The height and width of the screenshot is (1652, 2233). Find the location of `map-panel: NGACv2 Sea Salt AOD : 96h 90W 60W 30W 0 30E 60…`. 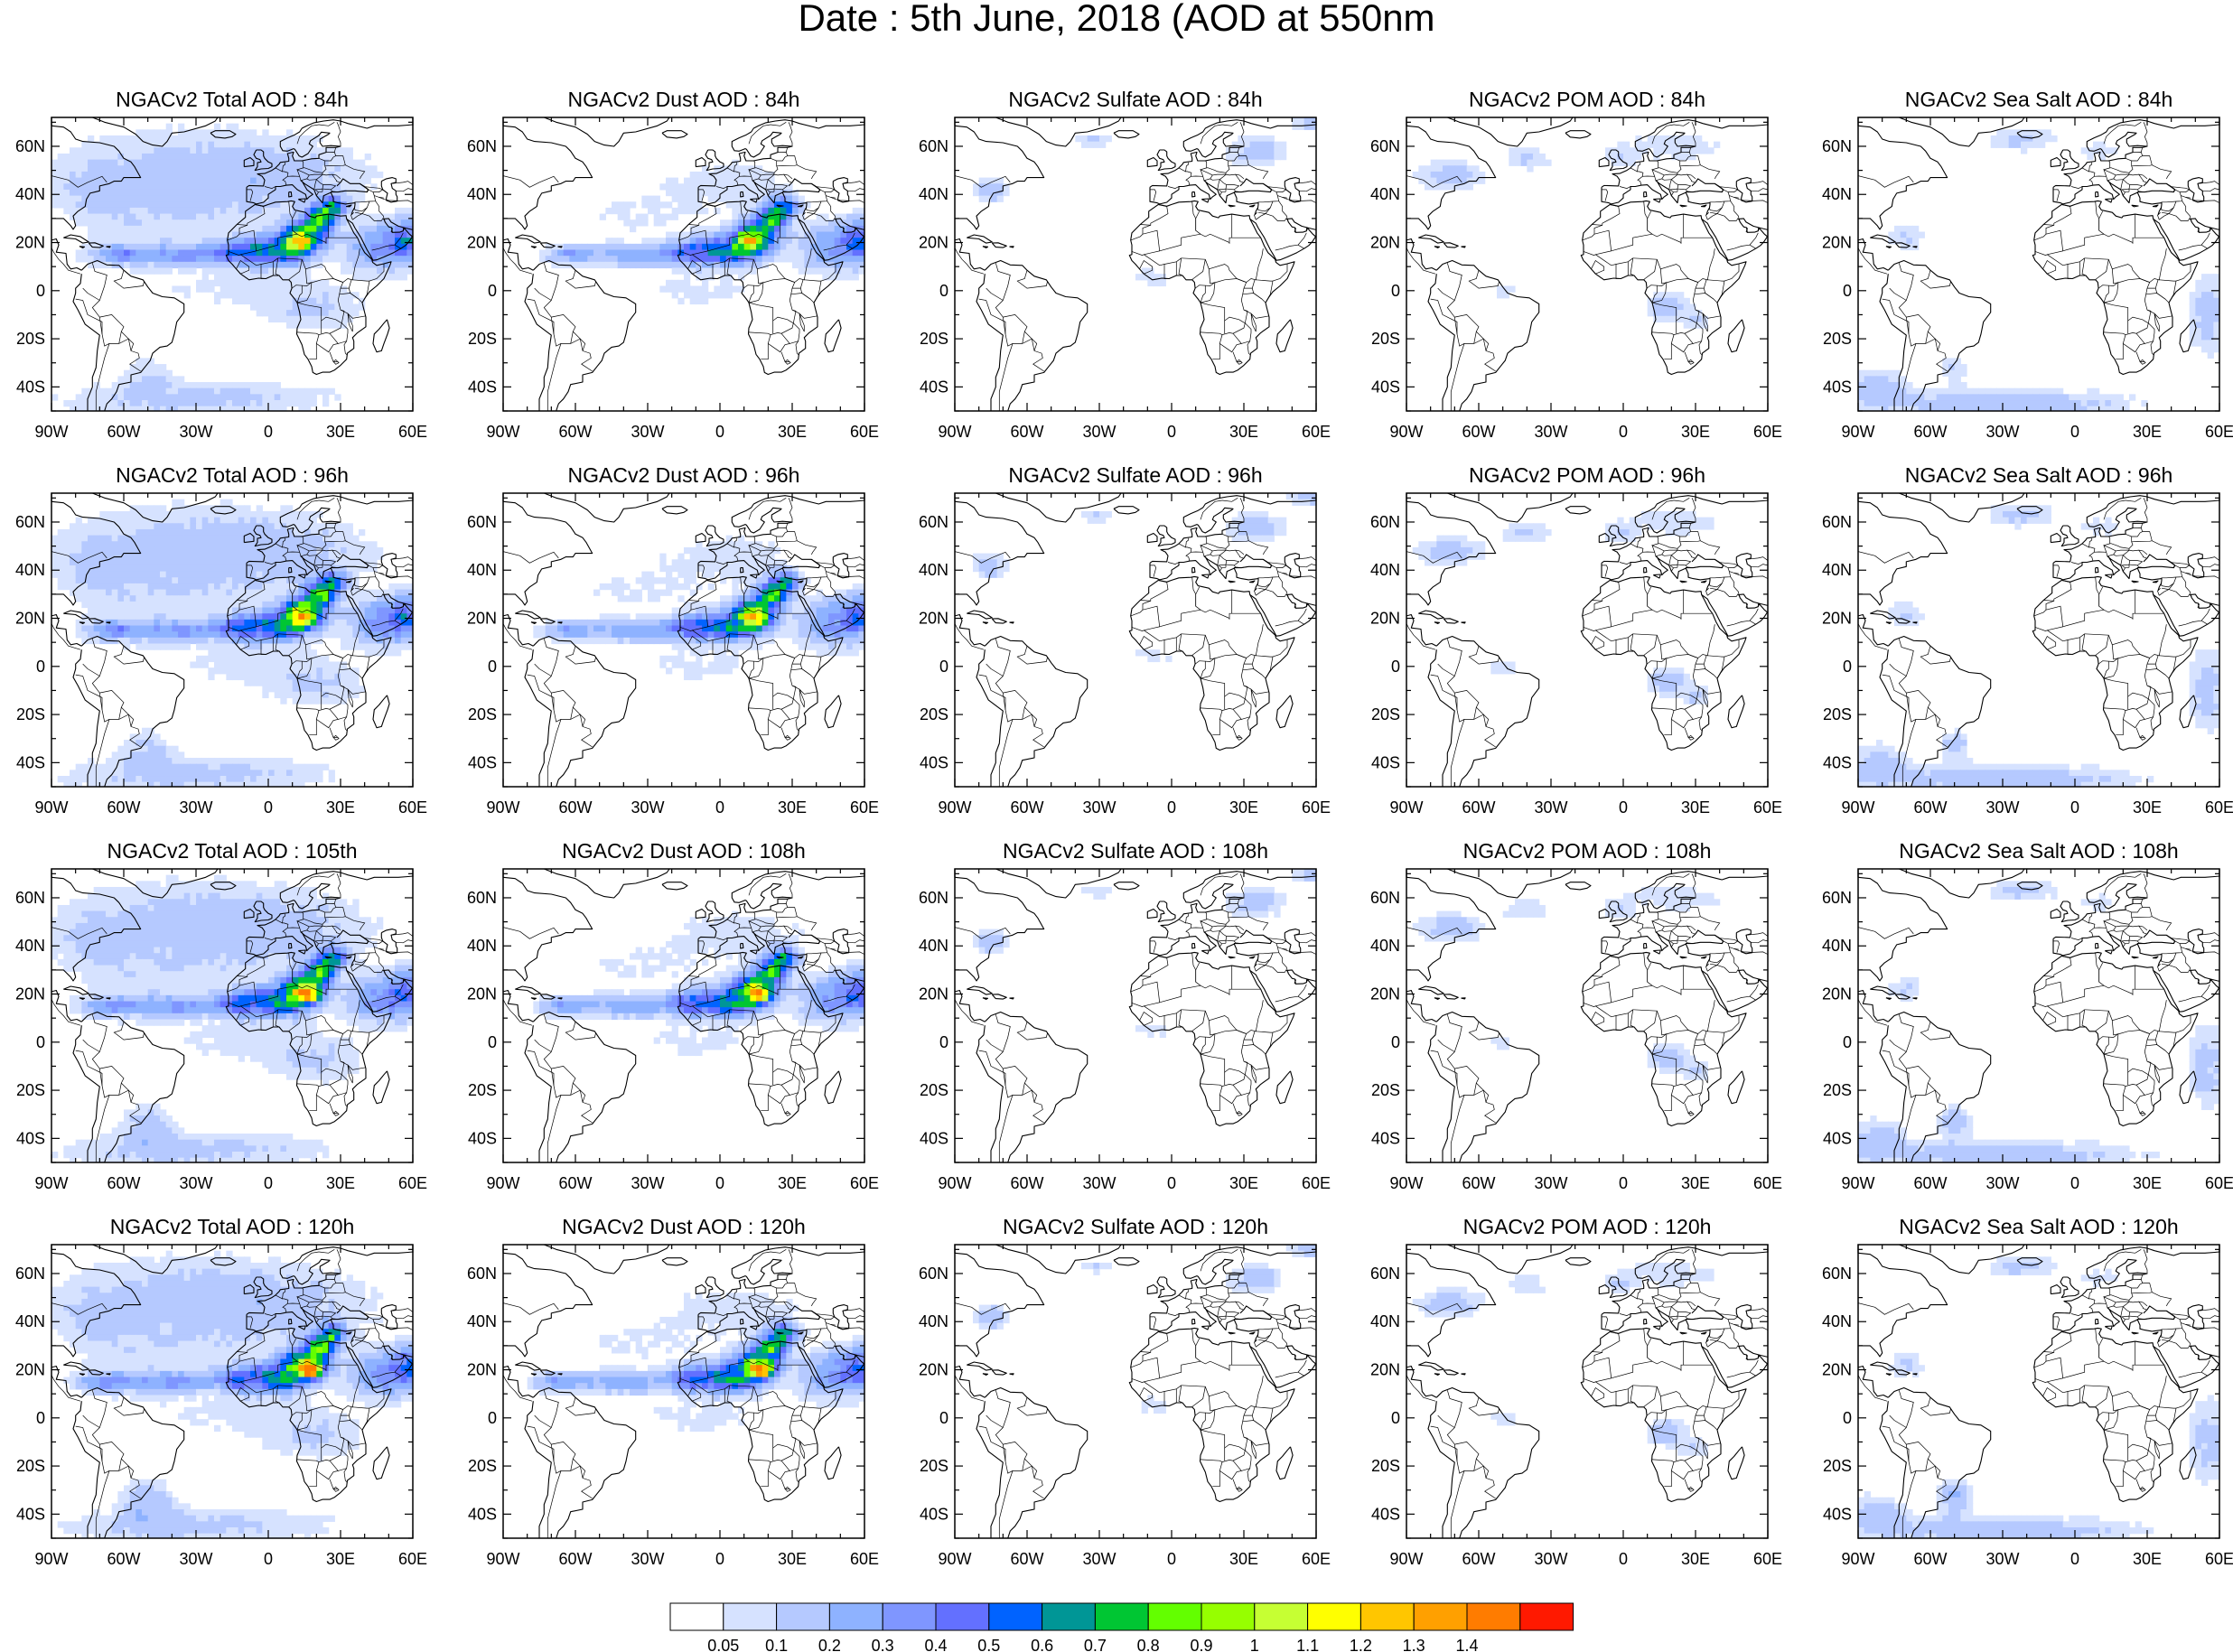

map-panel: NGACv2 Sea Salt AOD : 96h 90W 60W 30W 0 30E 60… is located at coordinates (2027, 640).